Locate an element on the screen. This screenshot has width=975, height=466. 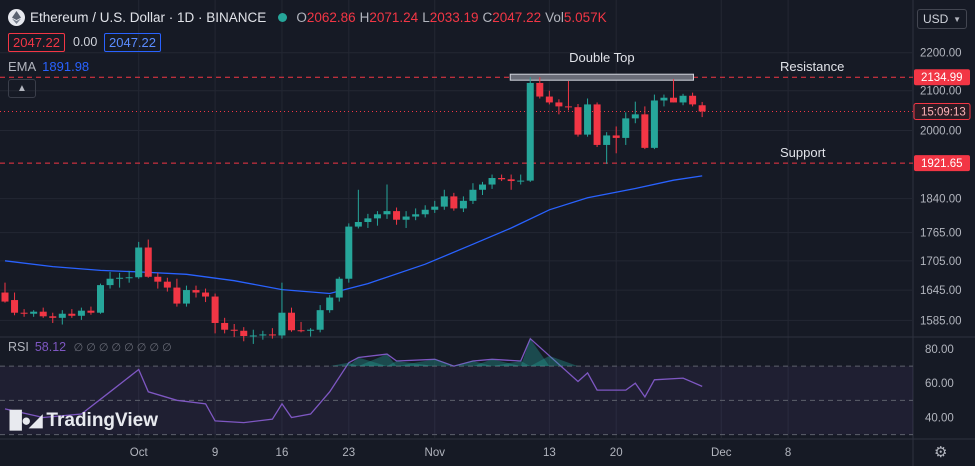
ohlc-key: H is located at coordinates (364, 17).